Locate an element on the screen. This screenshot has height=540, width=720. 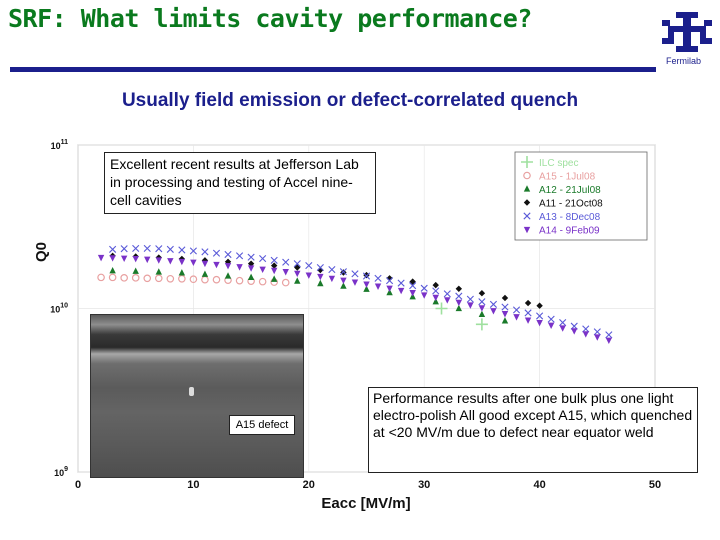
a15-defect-photo: A15 defect is located at coordinates (197, 396).